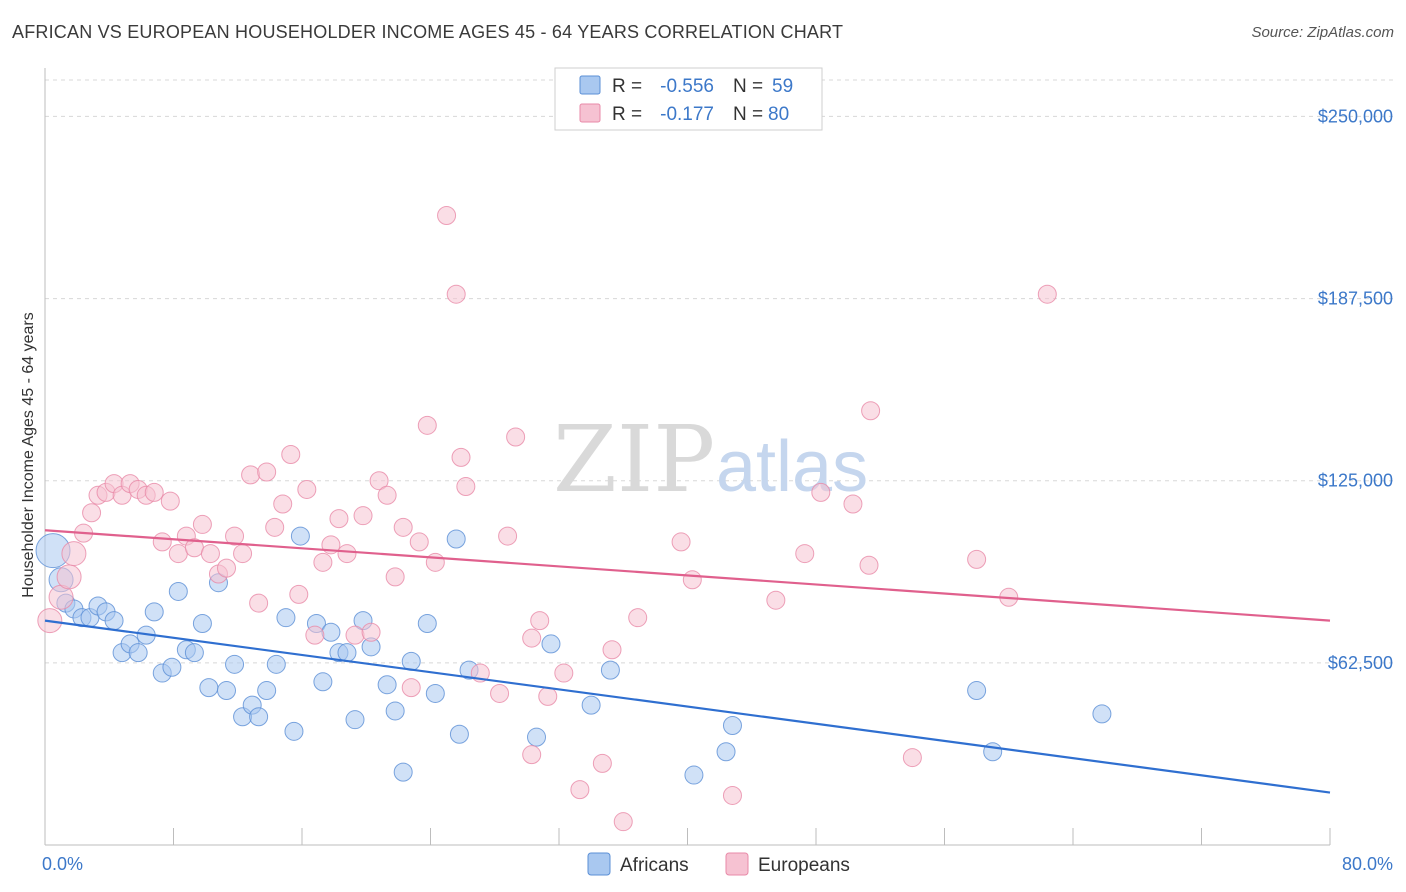 The height and width of the screenshot is (892, 1406). I want to click on stats-swatch-europeans, so click(590, 113).